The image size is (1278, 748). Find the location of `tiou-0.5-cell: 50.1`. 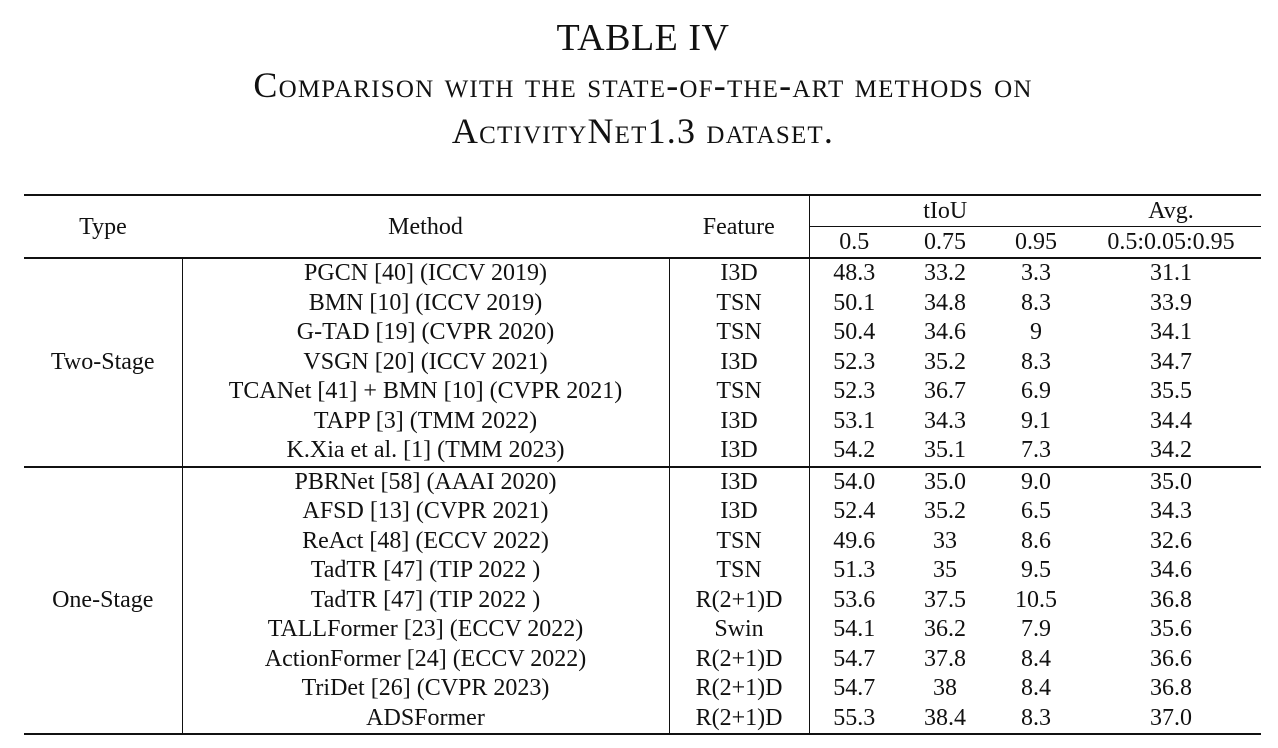

tiou-0.5-cell: 50.1 is located at coordinates (854, 302).